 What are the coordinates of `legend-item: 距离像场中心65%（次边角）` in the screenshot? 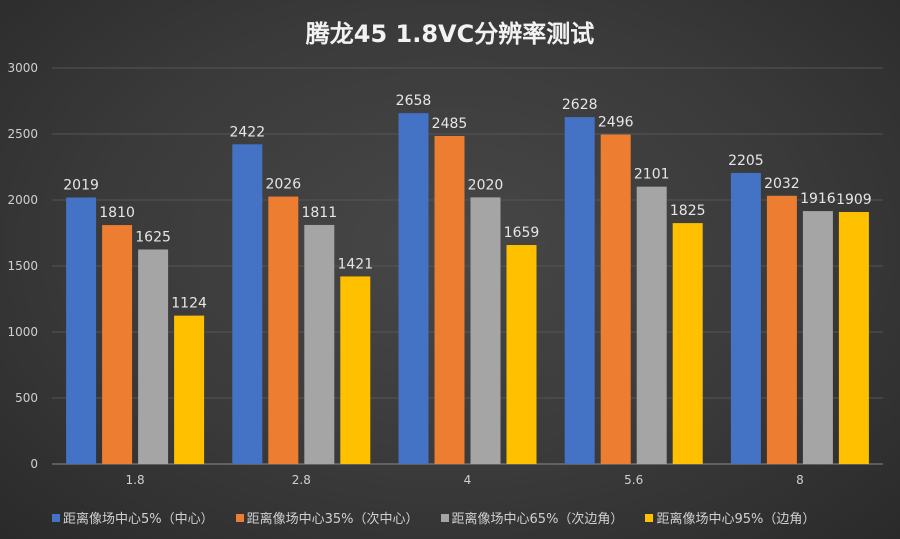 It's located at (532, 517).